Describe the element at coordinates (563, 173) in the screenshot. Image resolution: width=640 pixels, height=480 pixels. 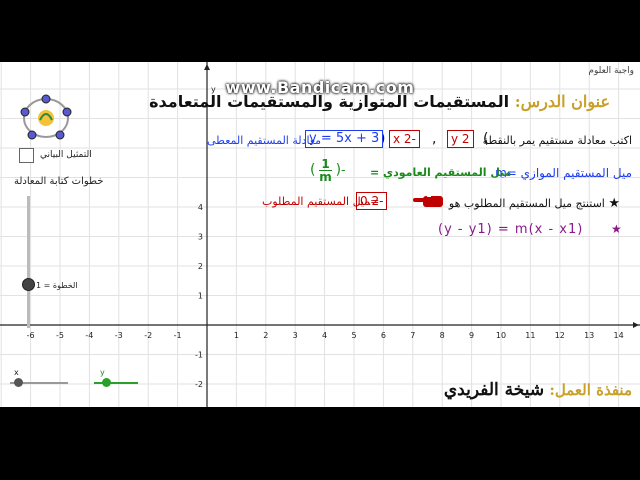
I see `parallel-slope-label: ميل المستقيم الموازي =m` at that location.